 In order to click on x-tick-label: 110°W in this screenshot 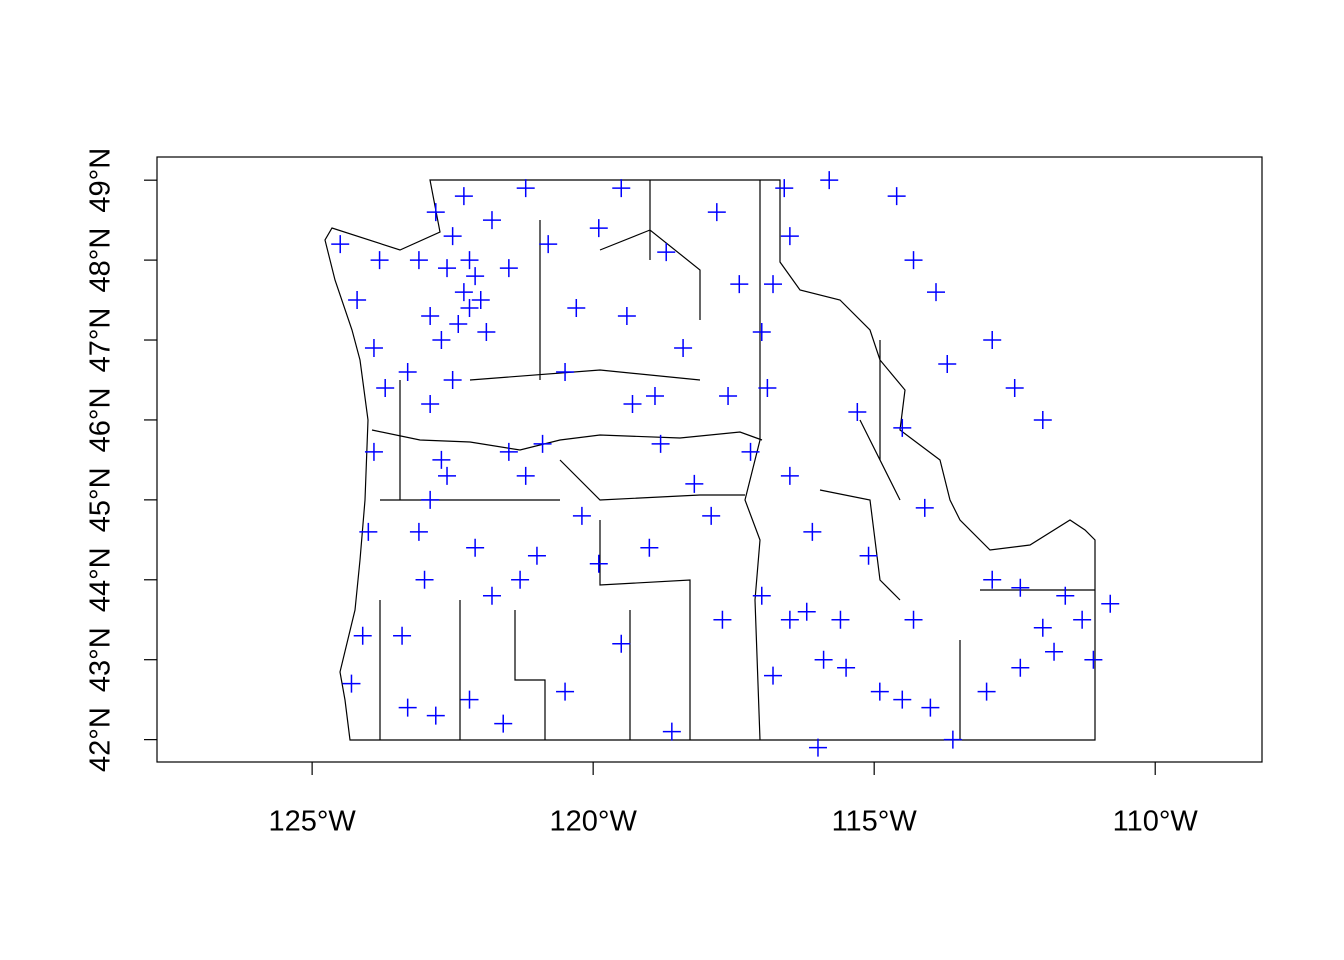, I will do `click(1156, 822)`.